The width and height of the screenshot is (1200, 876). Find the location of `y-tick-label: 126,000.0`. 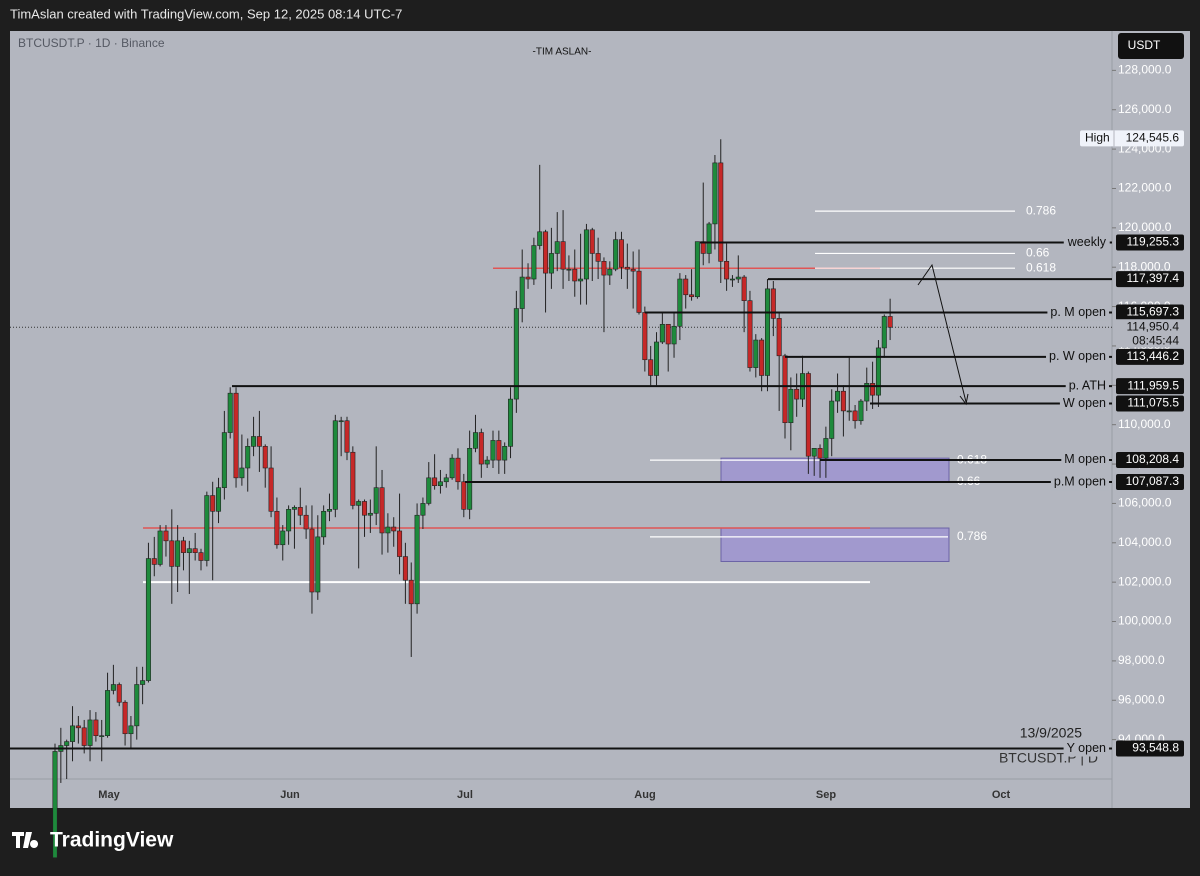

y-tick-label: 126,000.0 is located at coordinates (1145, 109).